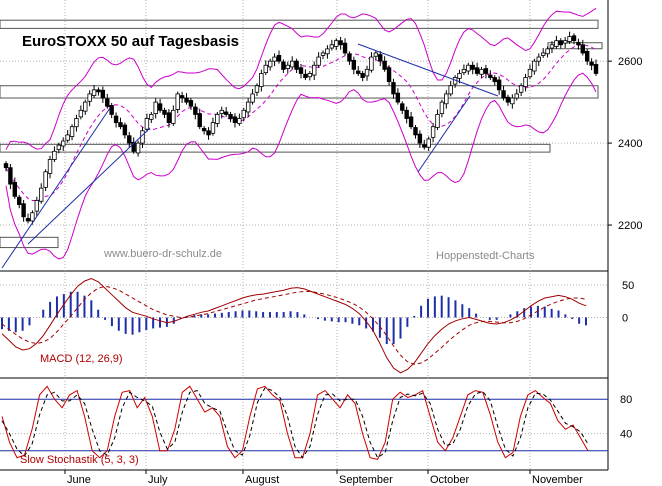 Image resolution: width=662 pixels, height=486 pixels. Describe the element at coordinates (89, 186) in the screenshot. I see `trend-line` at that location.